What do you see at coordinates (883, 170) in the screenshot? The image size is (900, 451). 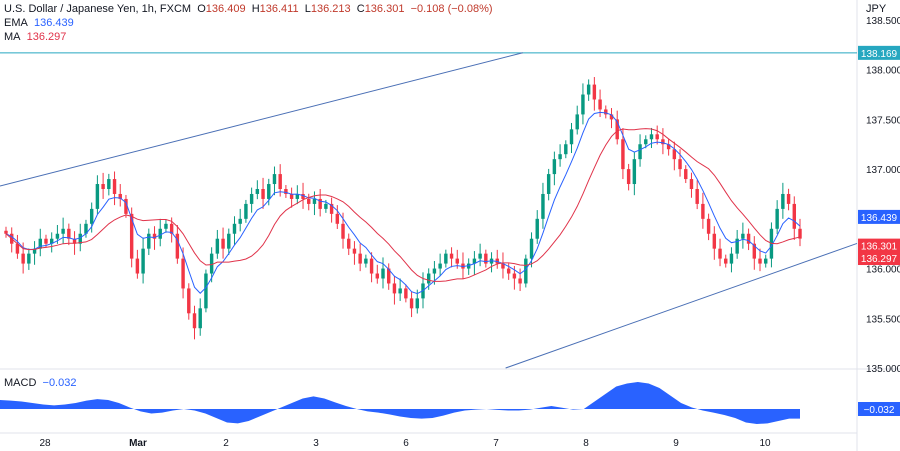 I see `y-tick-label: 137.000` at bounding box center [883, 170].